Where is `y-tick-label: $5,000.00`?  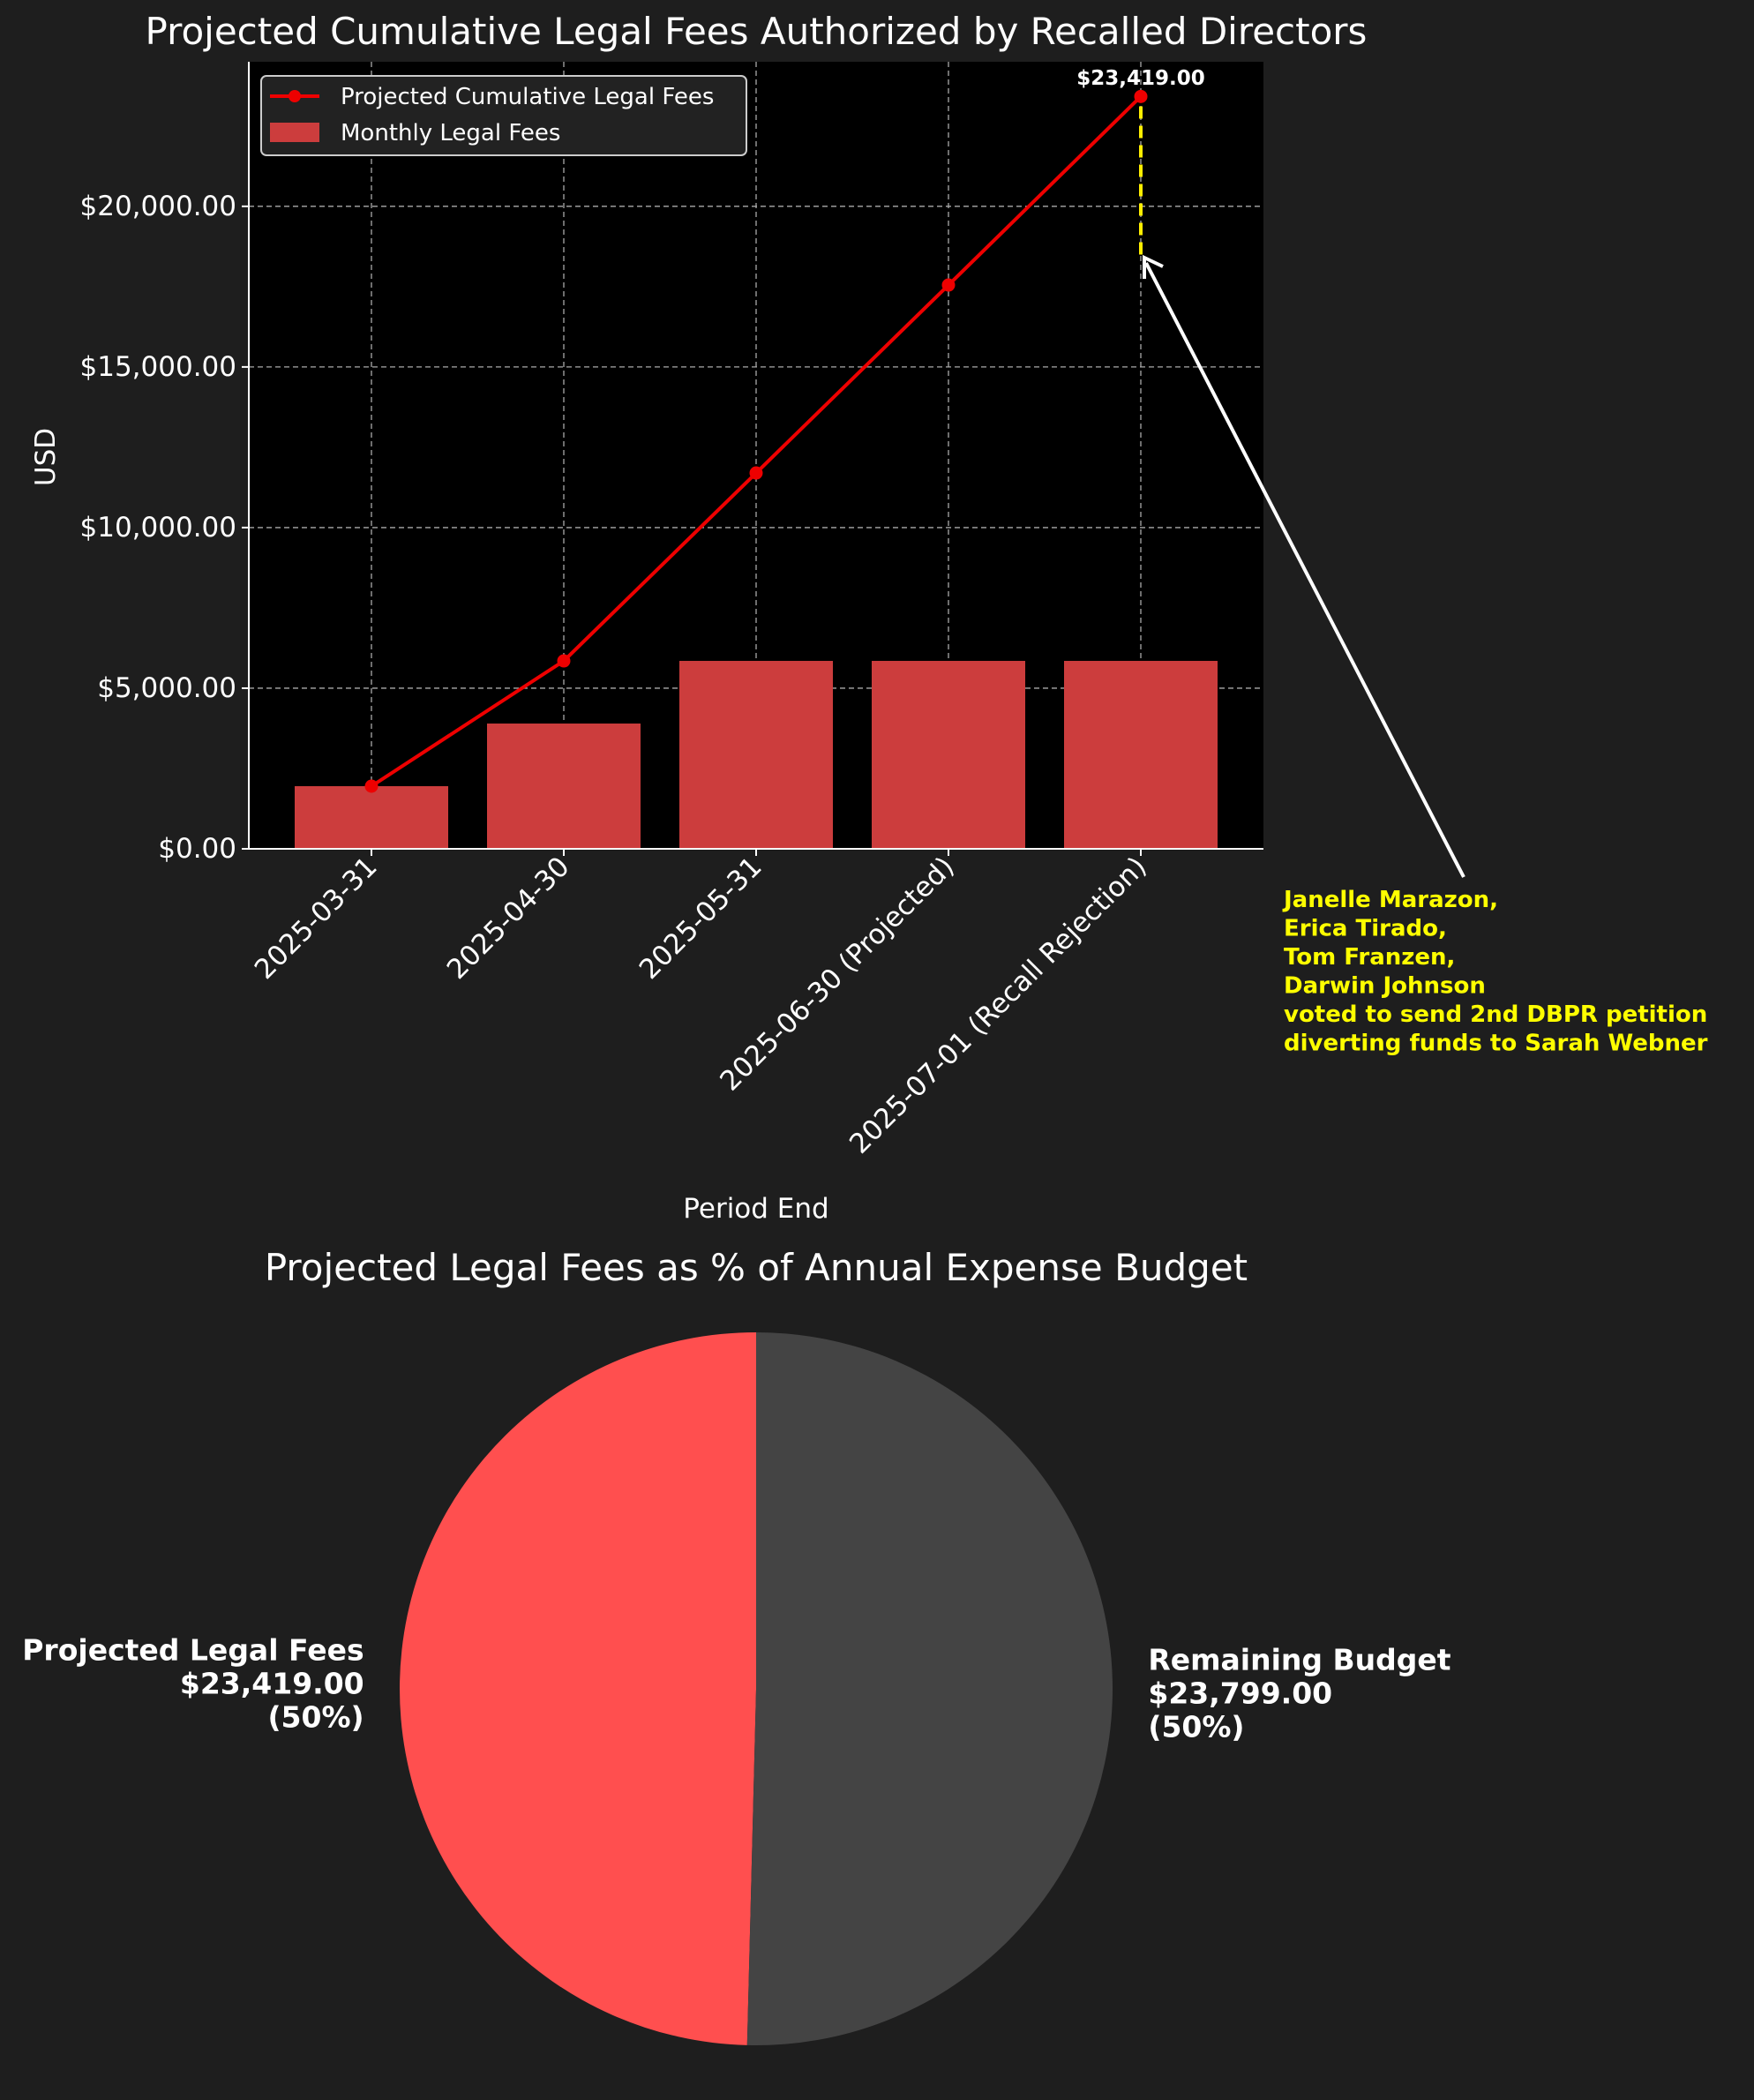 y-tick-label: $5,000.00 is located at coordinates (166, 688).